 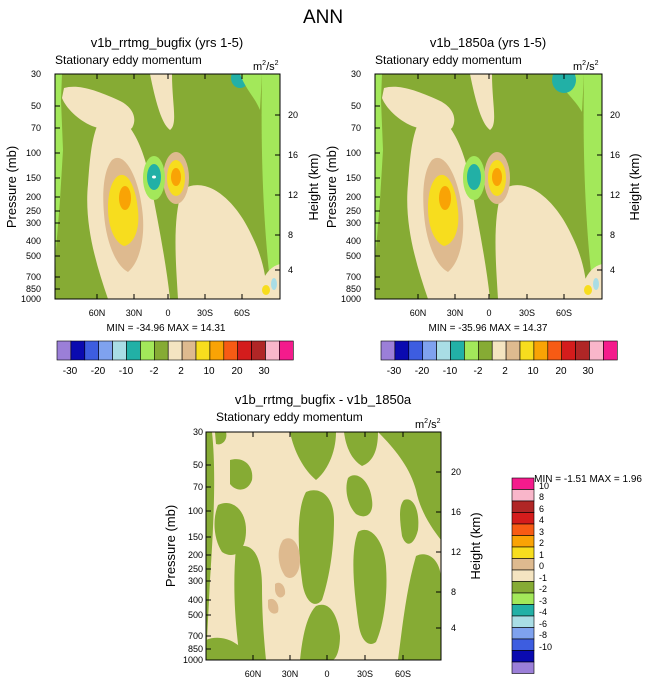 I want to click on colorbar-label: 0, so click(x=541, y=566).